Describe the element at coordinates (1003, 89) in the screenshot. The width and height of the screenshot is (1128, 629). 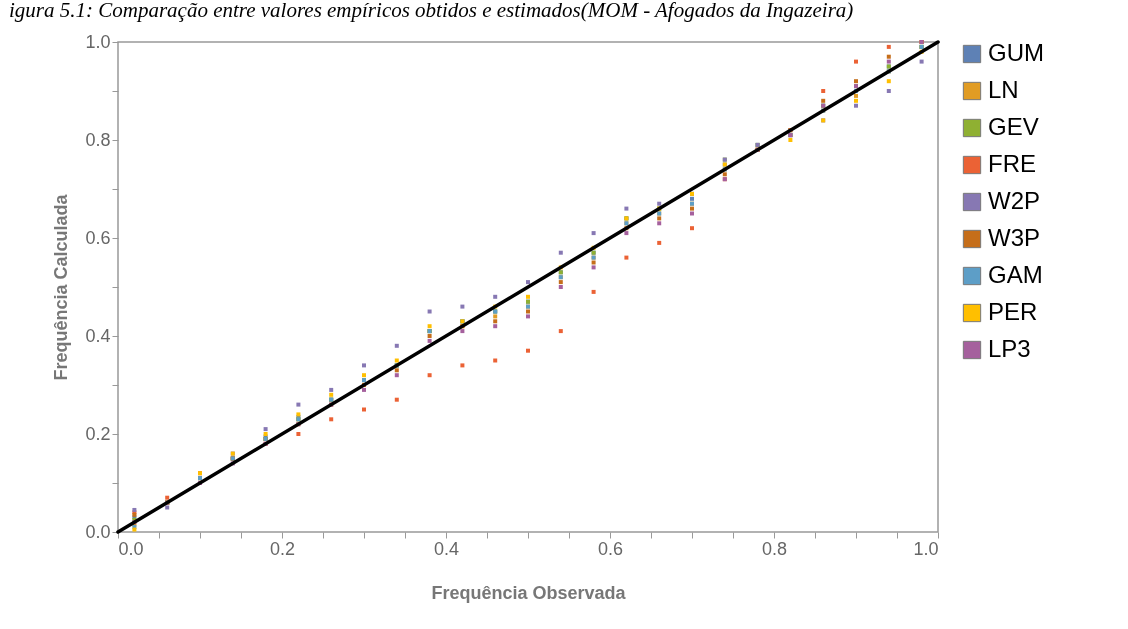
I see `legend-label: LN` at that location.